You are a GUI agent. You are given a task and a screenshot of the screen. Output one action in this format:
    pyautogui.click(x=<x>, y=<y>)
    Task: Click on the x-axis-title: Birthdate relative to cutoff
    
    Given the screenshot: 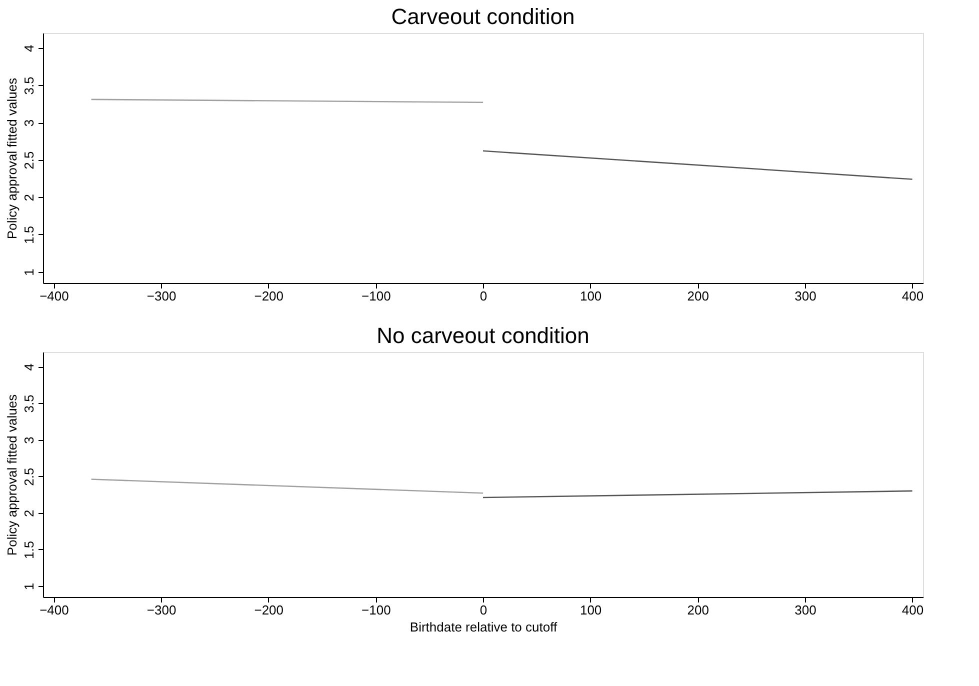 What is the action you would take?
    pyautogui.click(x=484, y=627)
    